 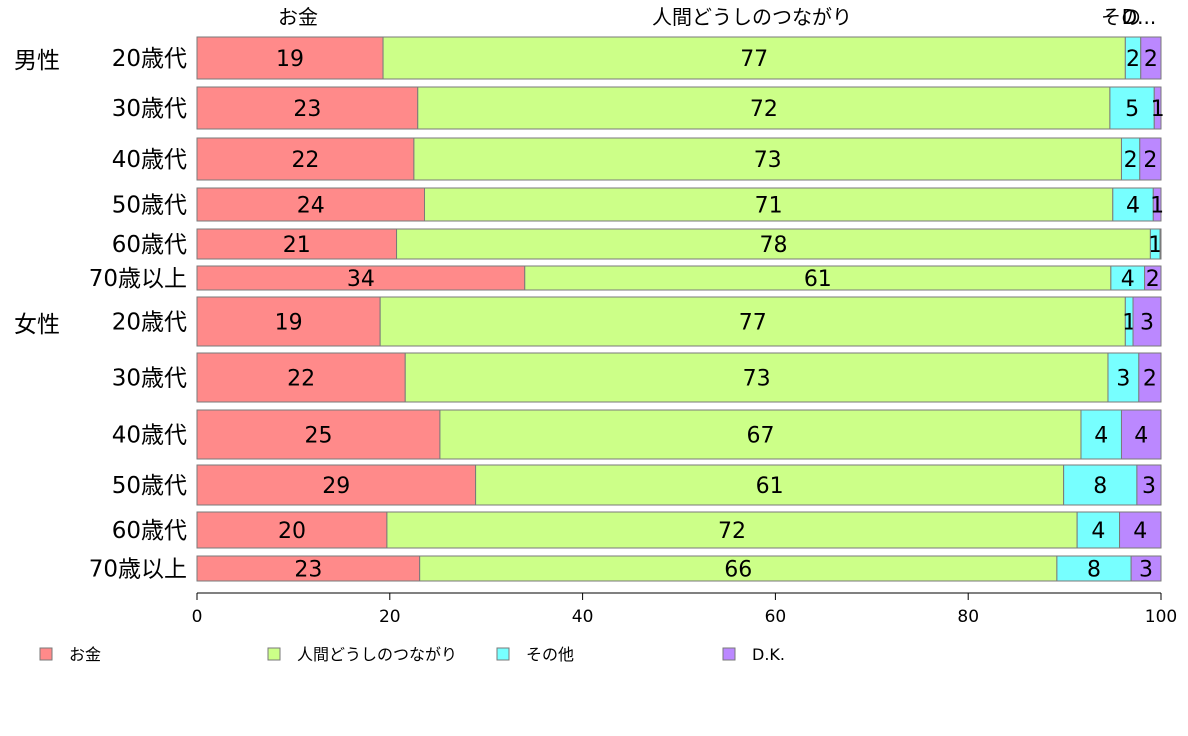 I want to click on series-header-money: お金, so click(x=298, y=17).